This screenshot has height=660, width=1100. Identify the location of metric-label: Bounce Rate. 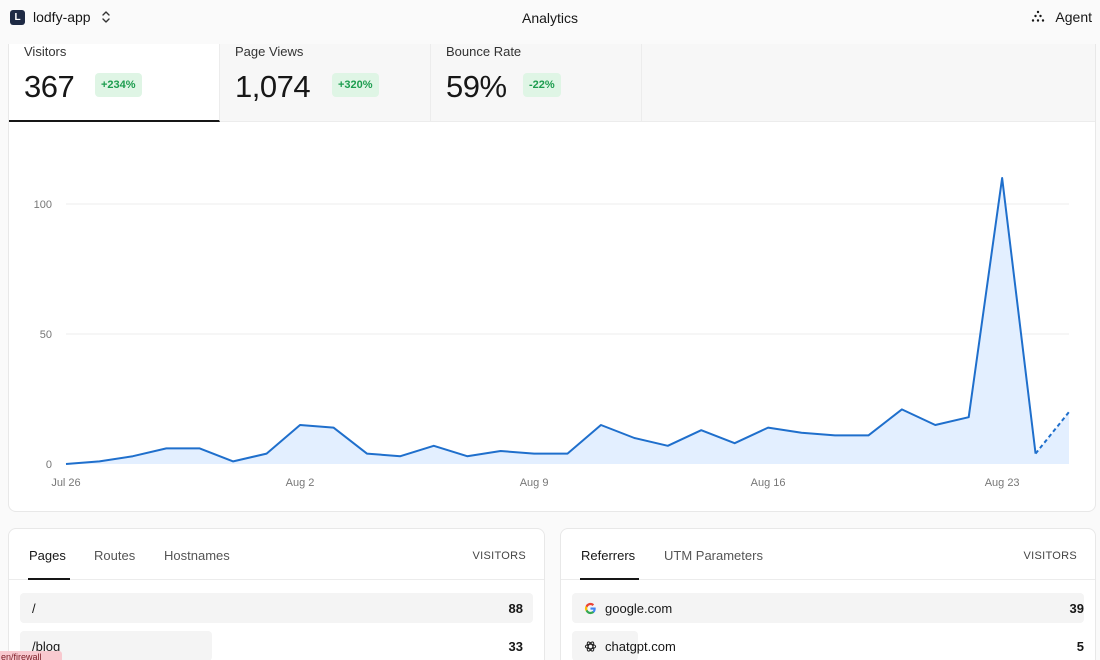
(484, 51).